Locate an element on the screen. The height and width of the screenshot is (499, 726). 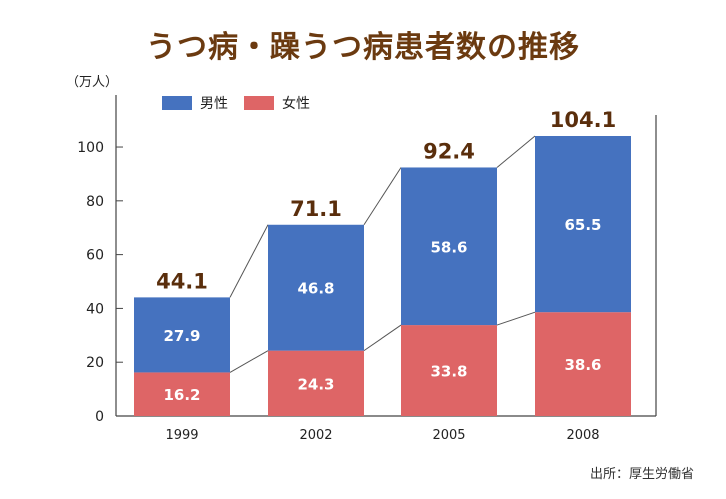
bar-female-1999 is located at coordinates (182, 394).